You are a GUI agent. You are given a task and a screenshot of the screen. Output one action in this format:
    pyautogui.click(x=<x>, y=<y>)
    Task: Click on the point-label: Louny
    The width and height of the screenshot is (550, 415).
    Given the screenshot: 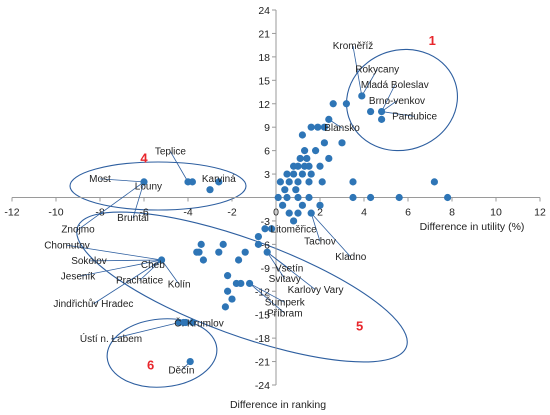 What is the action you would take?
    pyautogui.click(x=148, y=187)
    